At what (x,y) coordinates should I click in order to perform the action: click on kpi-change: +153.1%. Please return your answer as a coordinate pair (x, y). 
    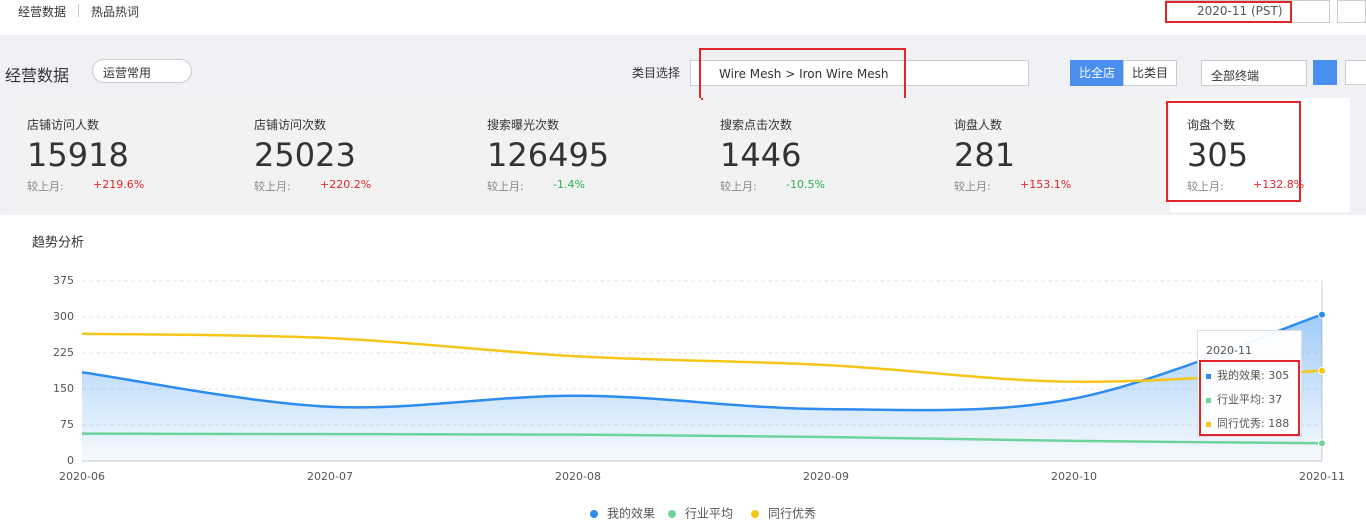
    Looking at the image, I should click on (1046, 184).